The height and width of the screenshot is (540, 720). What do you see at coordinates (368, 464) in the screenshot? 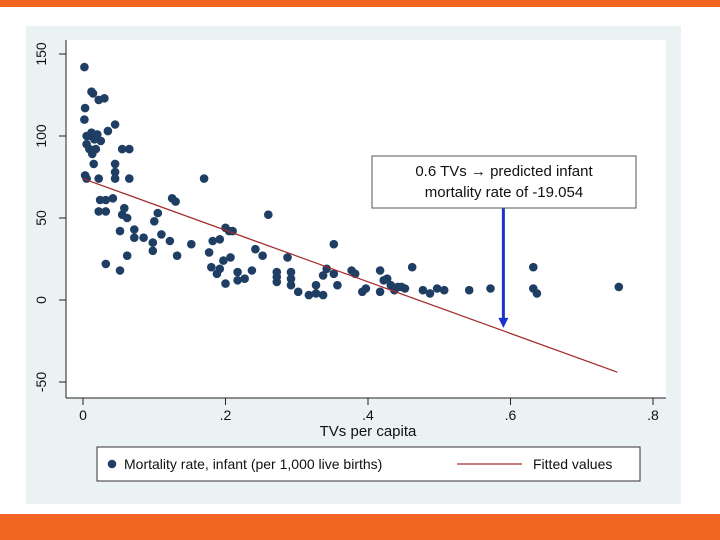
I see `legend-box` at bounding box center [368, 464].